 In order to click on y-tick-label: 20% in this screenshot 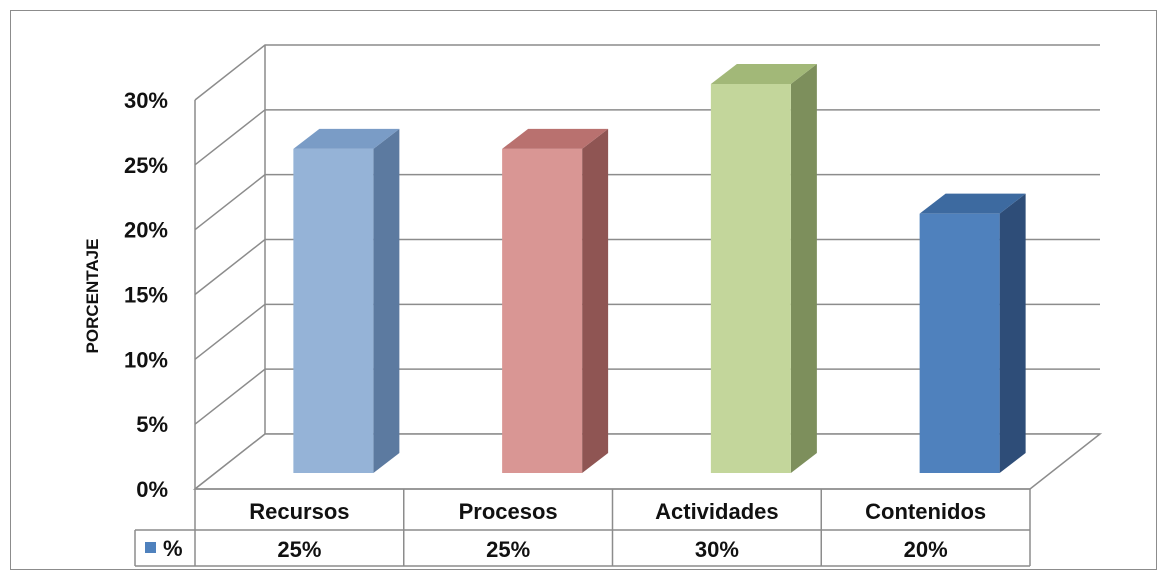, I will do `click(146, 230)`.